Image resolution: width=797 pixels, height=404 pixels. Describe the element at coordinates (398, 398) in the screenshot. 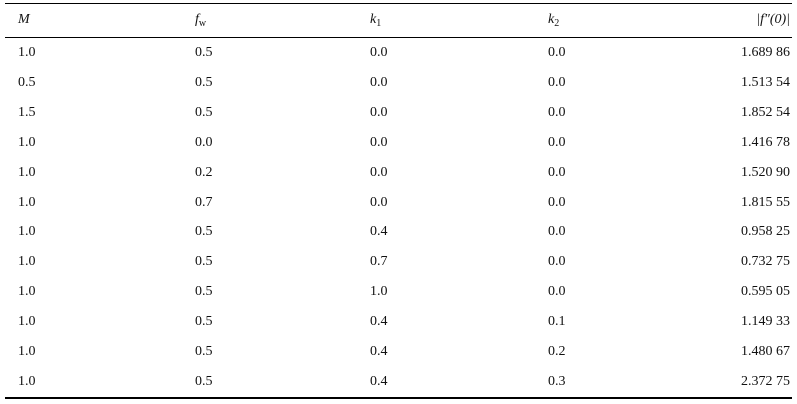

I see `bottom-rule` at that location.